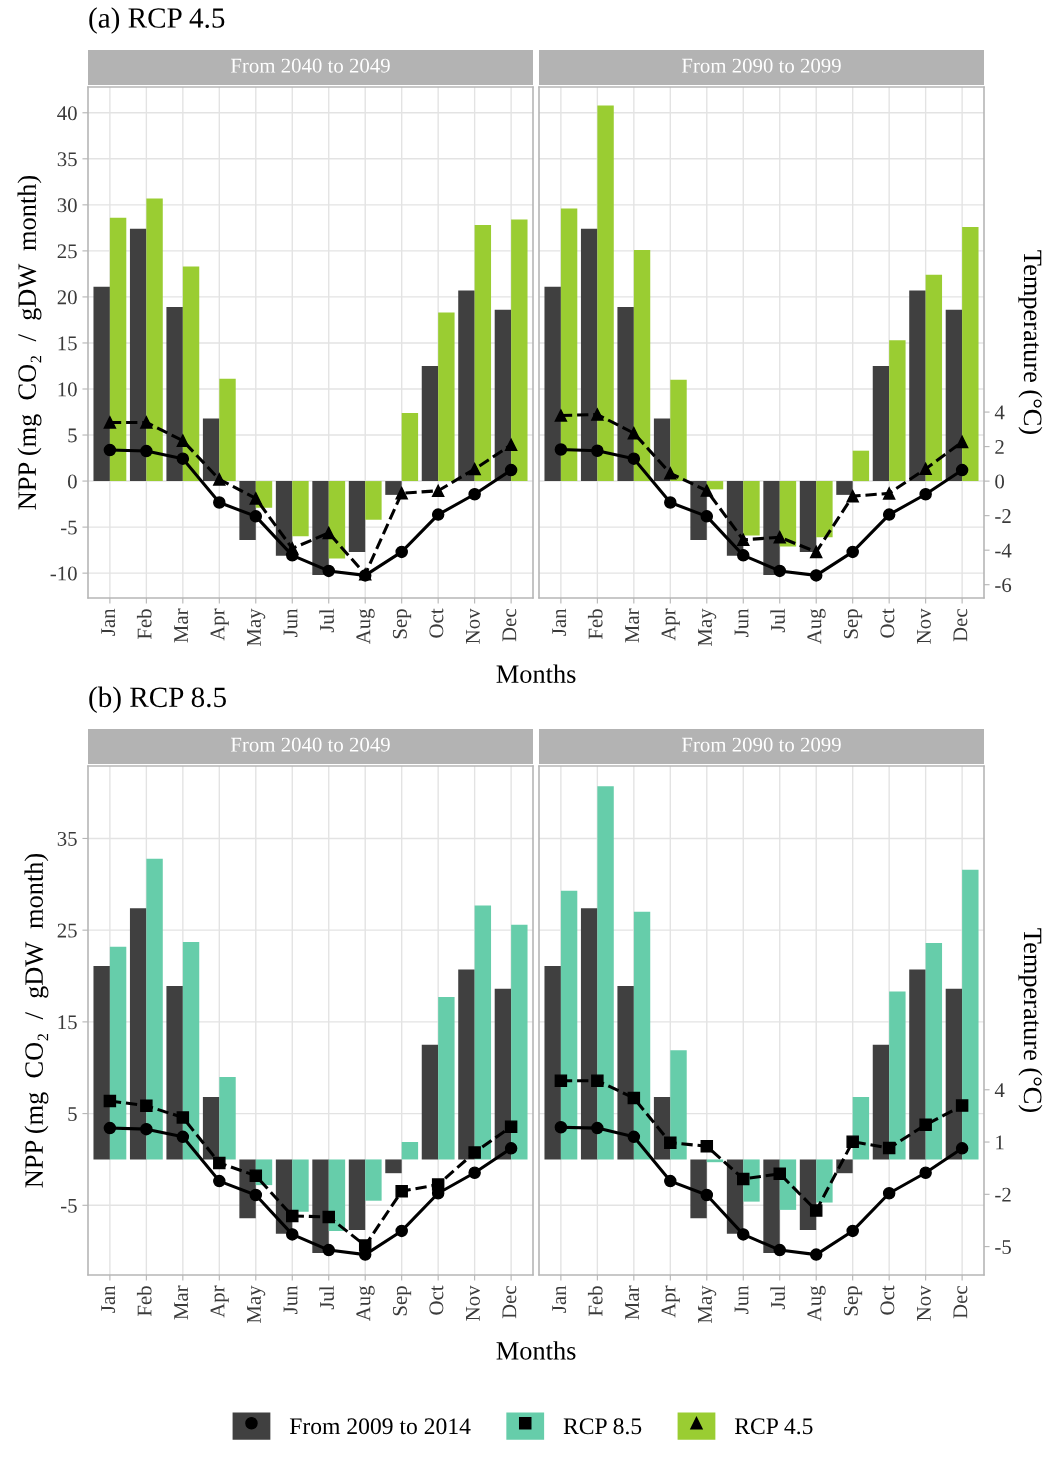 The width and height of the screenshot is (1046, 1461). Describe the element at coordinates (72, 481) in the screenshot. I see `y-tick-label: 0` at that location.